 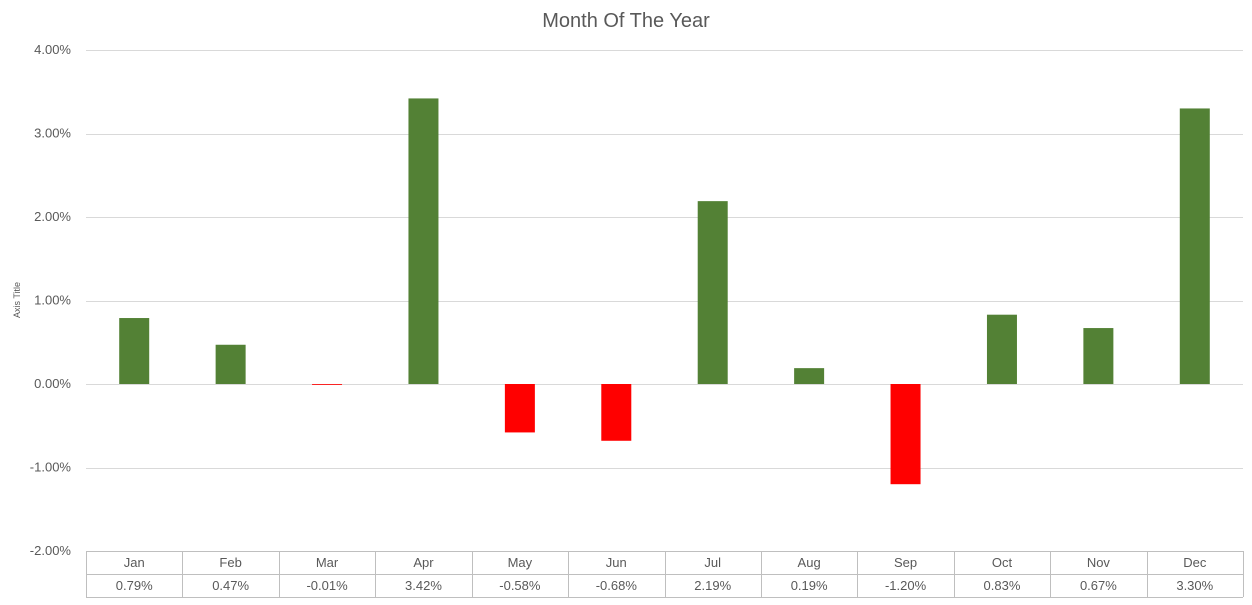 I want to click on y-tick-label: 4.00%, so click(x=52, y=49).